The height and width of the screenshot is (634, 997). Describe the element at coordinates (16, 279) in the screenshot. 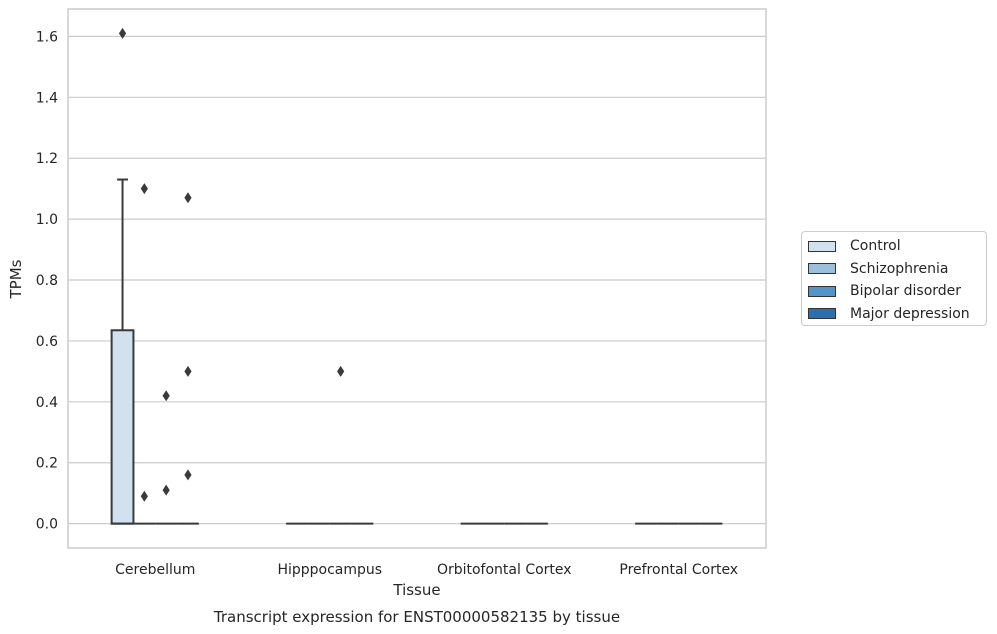

I see `y-axis-label: TPMs` at that location.